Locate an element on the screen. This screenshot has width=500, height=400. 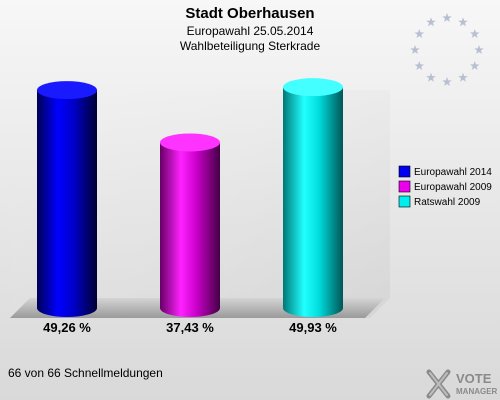
vote-manager-logo: VOTE MANAGER is located at coordinates (462, 384).